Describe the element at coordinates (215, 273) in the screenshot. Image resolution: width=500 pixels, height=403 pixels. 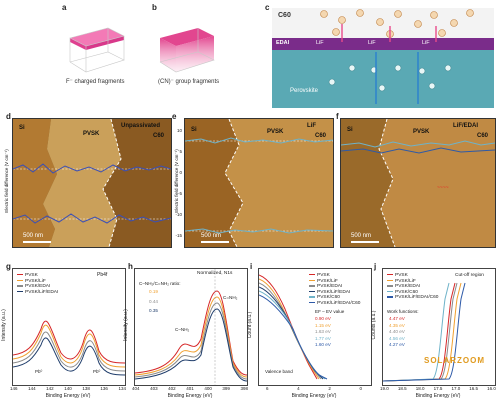
I see `panel-h-tag: Normalized, N1s` at that location.